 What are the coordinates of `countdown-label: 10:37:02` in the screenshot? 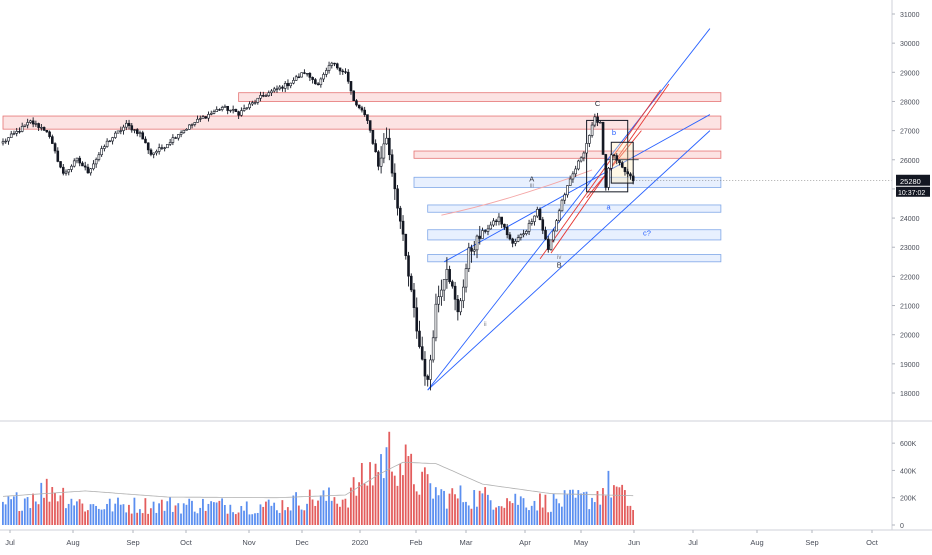 It's located at (911, 193).